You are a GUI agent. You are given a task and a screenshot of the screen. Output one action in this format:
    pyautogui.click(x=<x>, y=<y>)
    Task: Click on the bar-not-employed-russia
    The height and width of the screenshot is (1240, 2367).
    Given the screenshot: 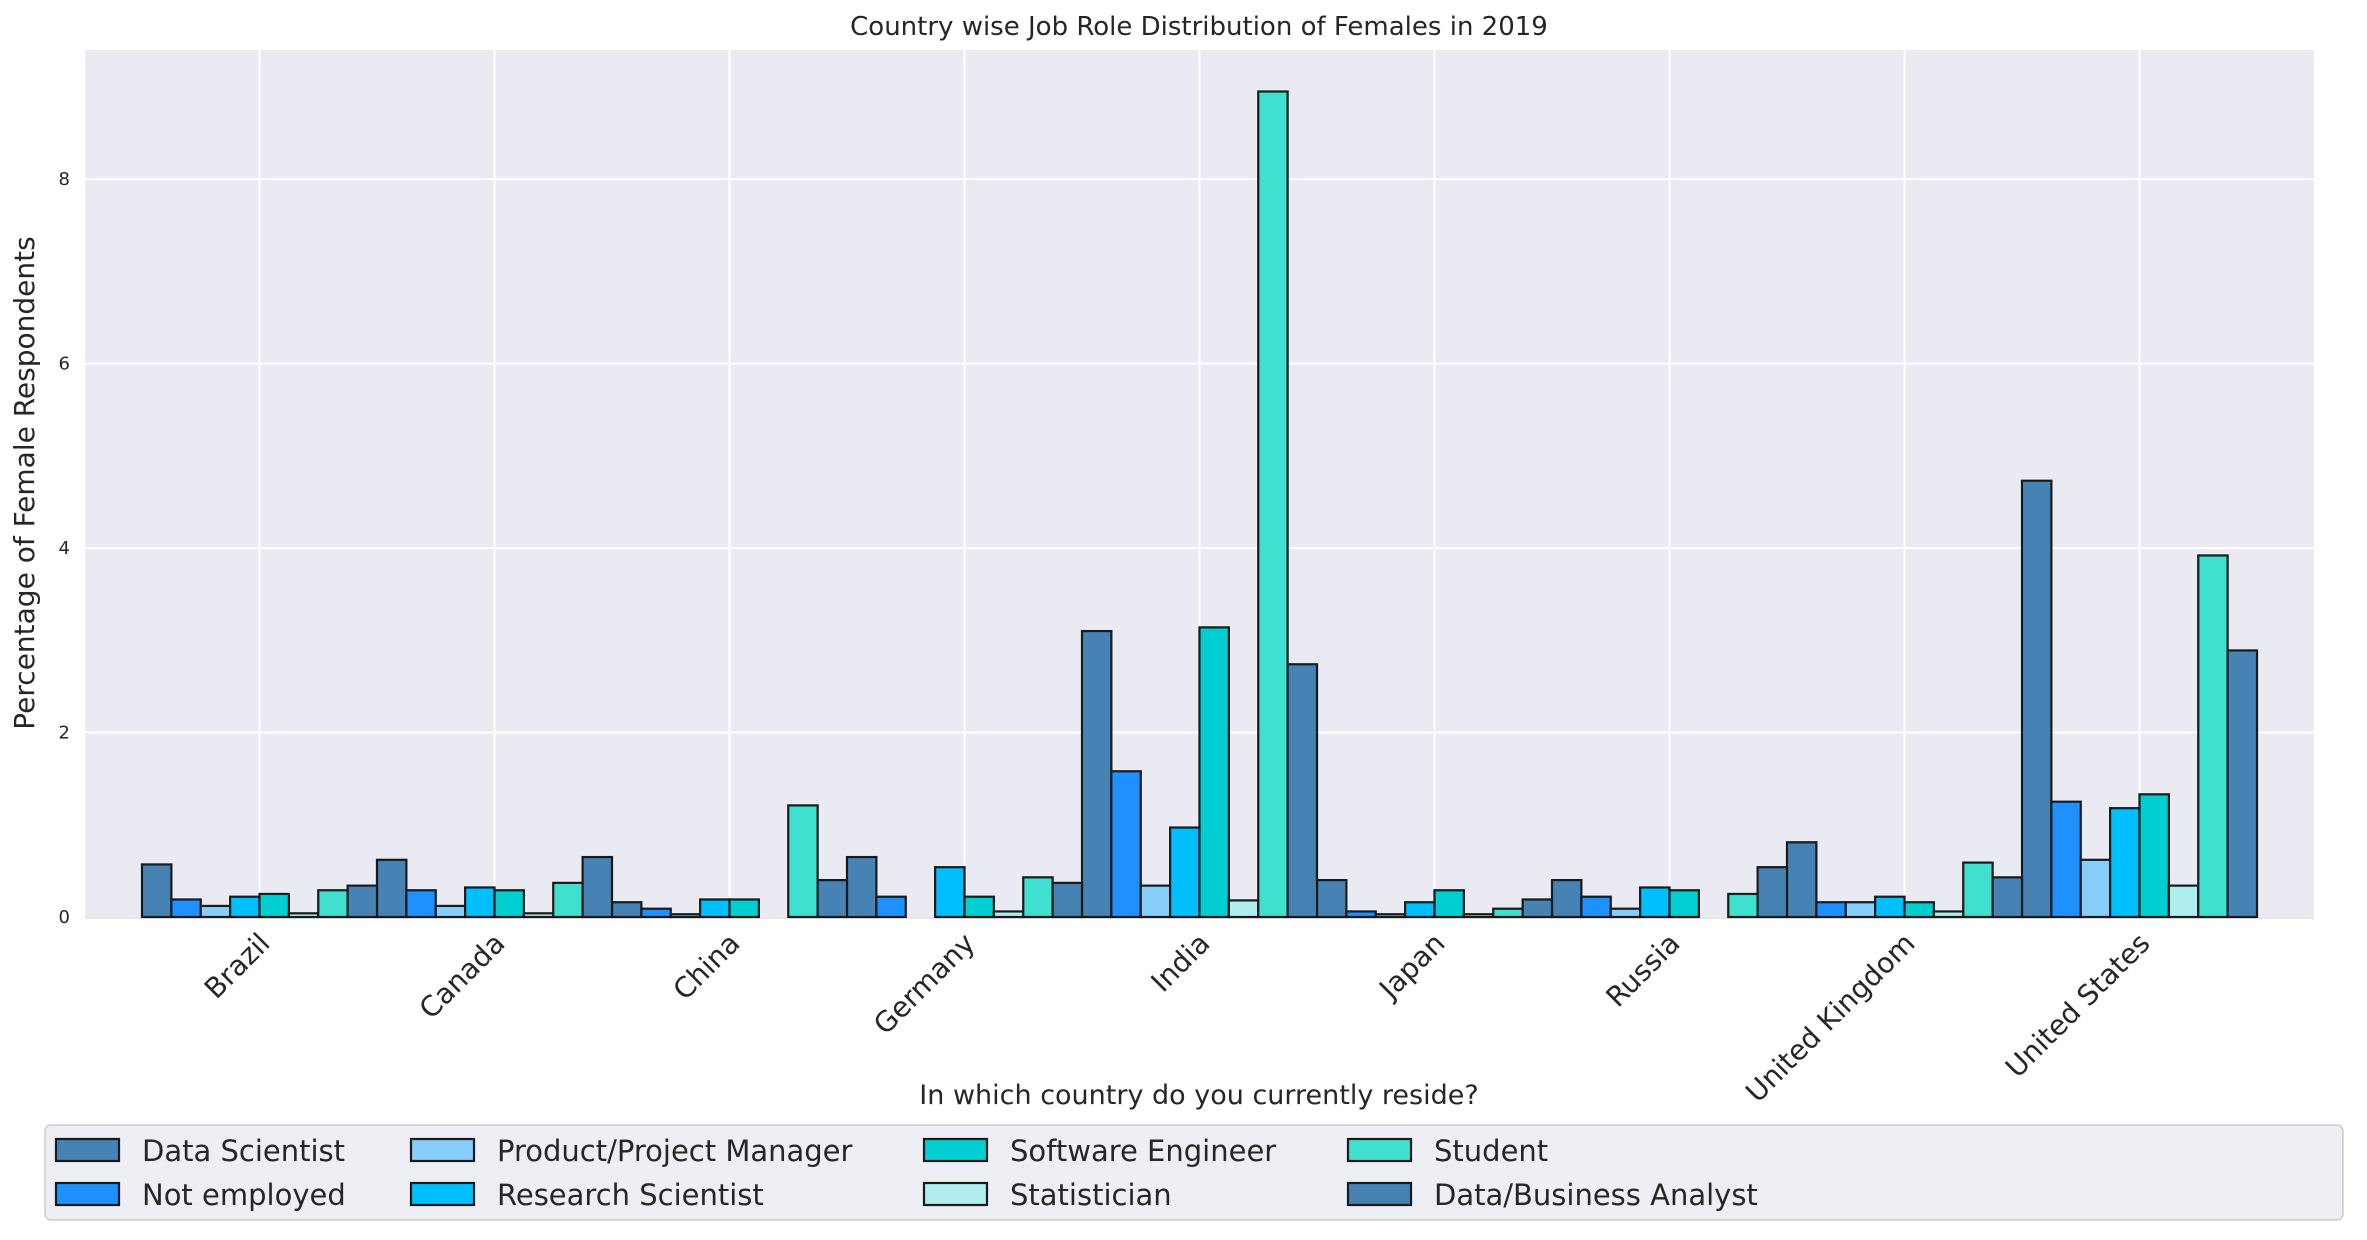 What is the action you would take?
    pyautogui.click(x=1596, y=907)
    